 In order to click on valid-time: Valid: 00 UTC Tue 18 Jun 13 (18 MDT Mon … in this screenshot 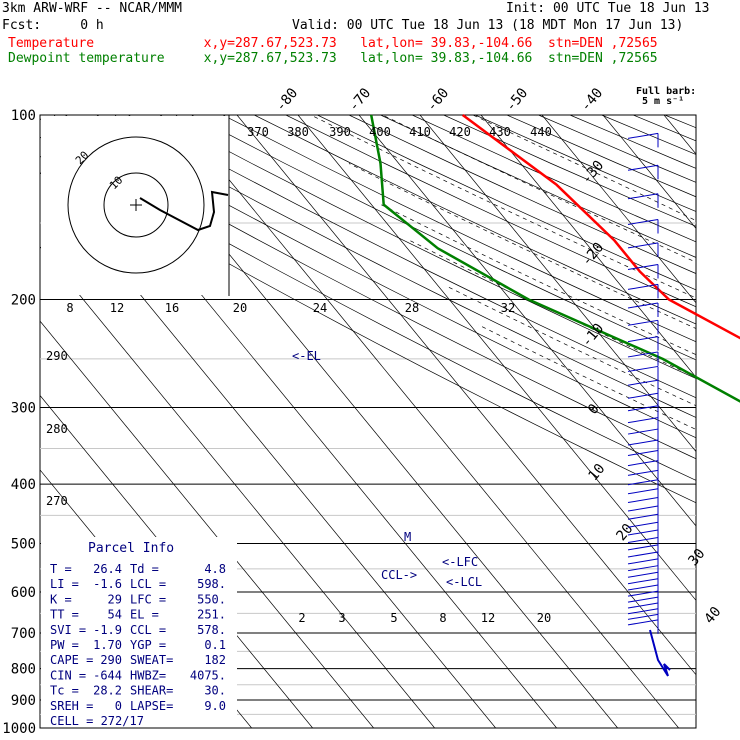, I will do `click(488, 25)`.